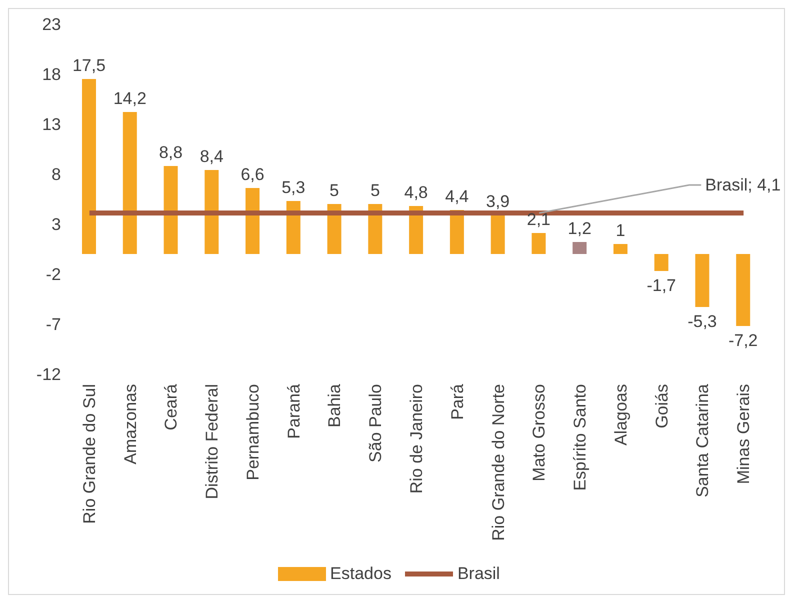 This screenshot has height=601, width=789. I want to click on y-tick-label: 13, so click(51, 124).